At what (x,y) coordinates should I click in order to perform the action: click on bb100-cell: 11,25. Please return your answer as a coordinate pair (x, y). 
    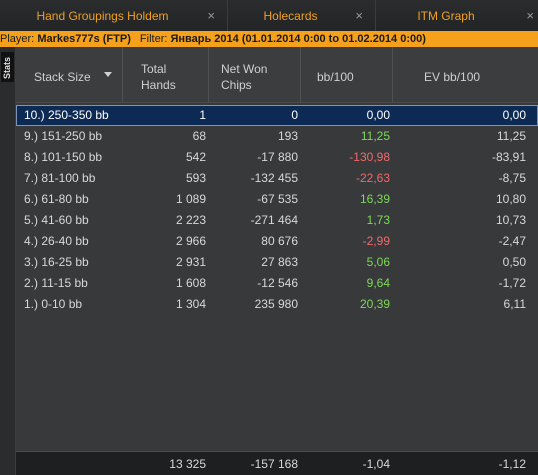
    Looking at the image, I should click on (375, 136).